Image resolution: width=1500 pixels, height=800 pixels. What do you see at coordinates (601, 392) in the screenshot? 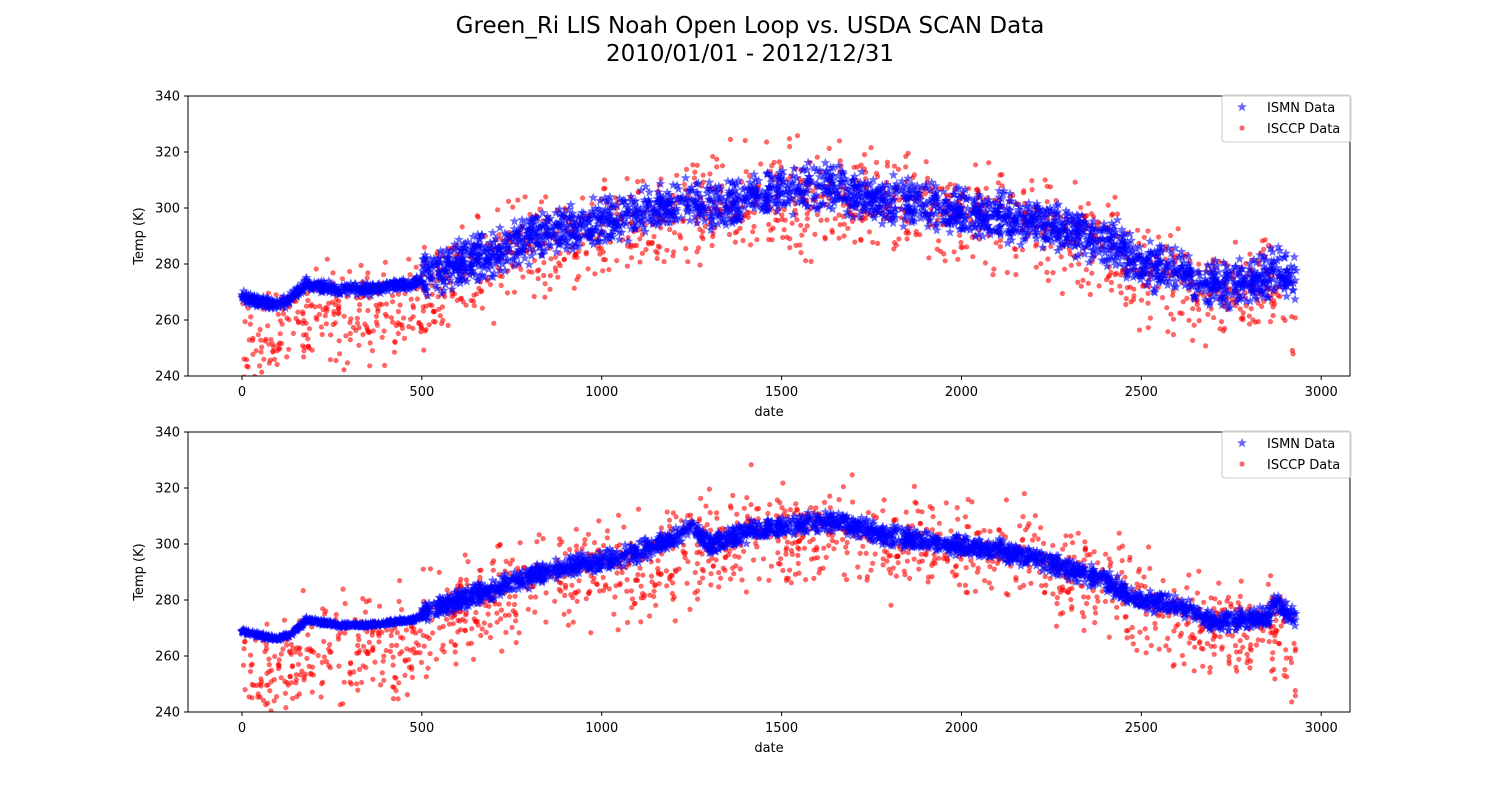
I see `x-tick-label: 1000` at bounding box center [601, 392].